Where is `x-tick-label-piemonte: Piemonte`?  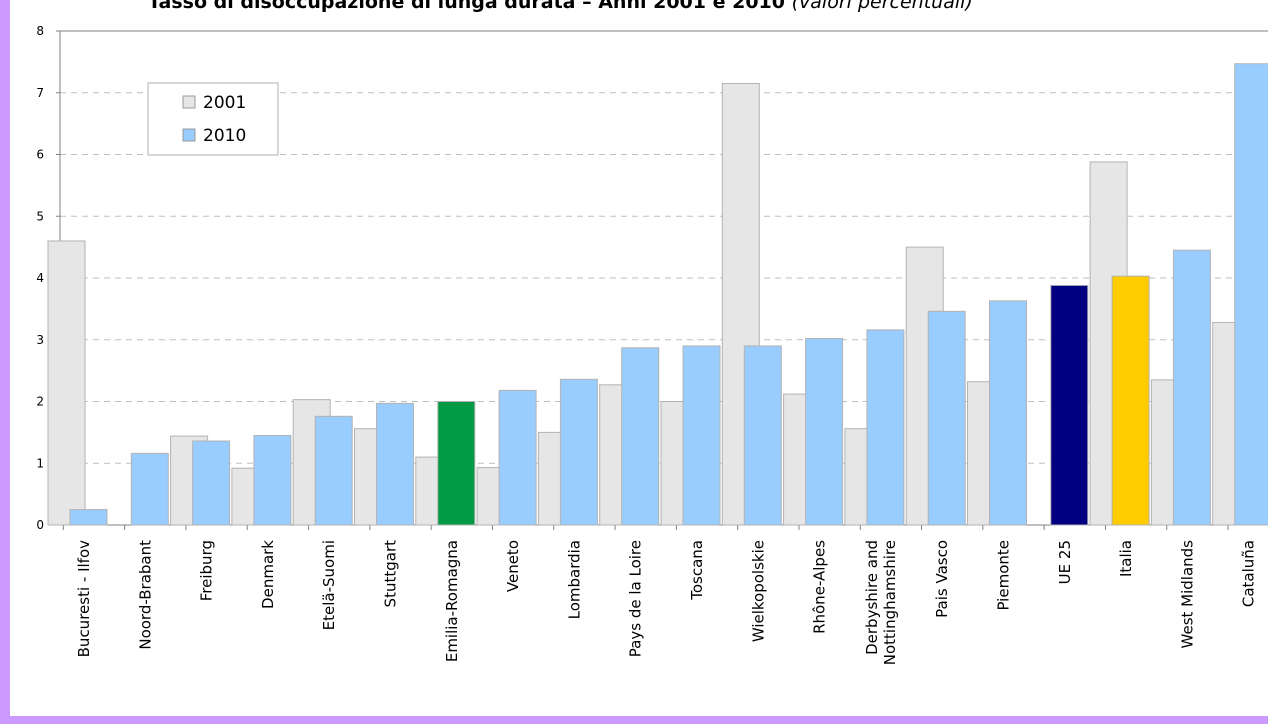
x-tick-label-piemonte: Piemonte is located at coordinates (1004, 575).